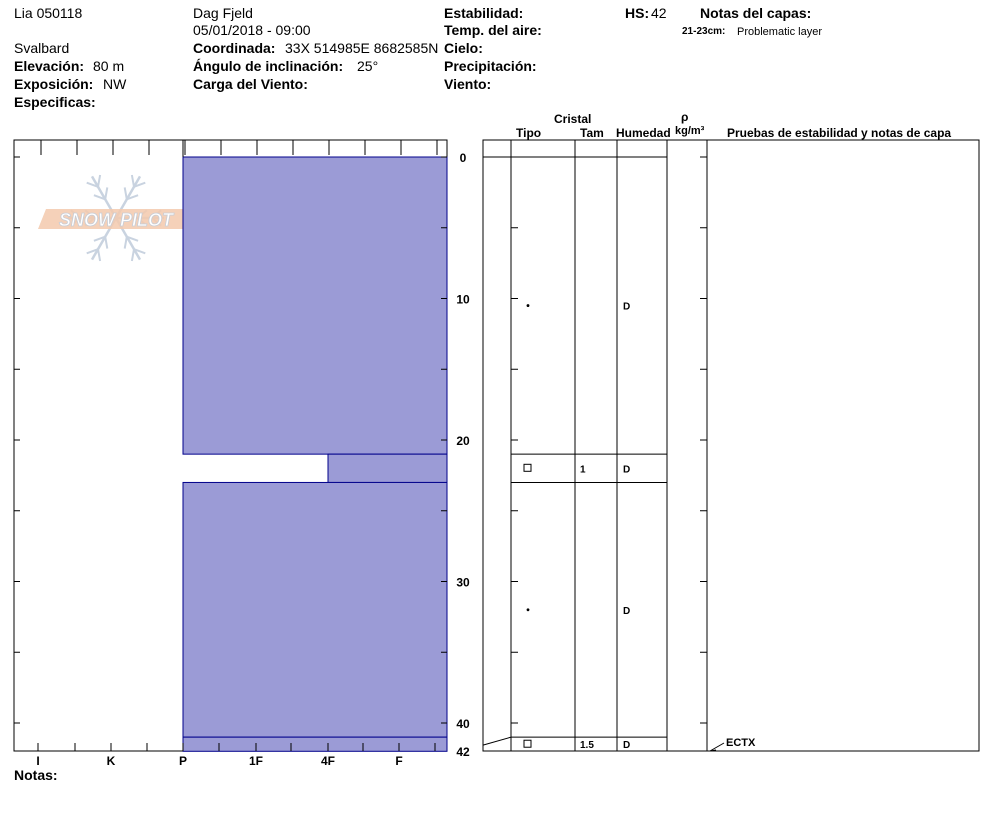  I want to click on hardness-tick-label: I, so click(37, 761).